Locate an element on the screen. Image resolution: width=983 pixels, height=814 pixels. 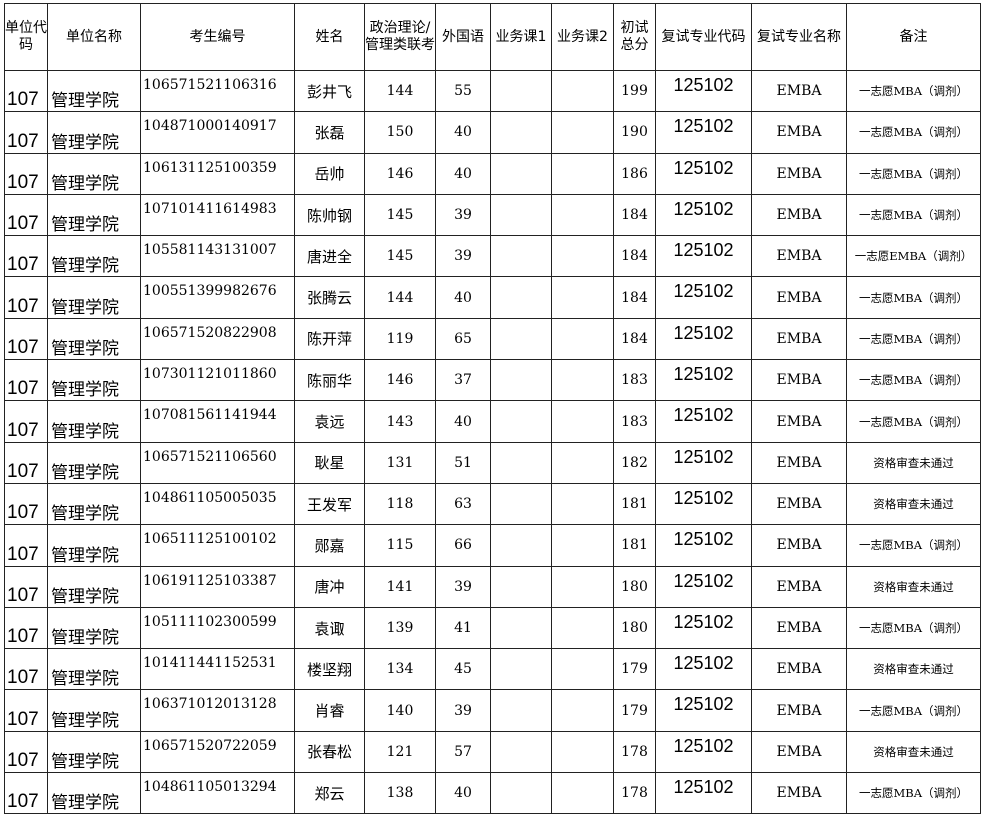
header-unit-name: 单位名称 is located at coordinates (94, 37).